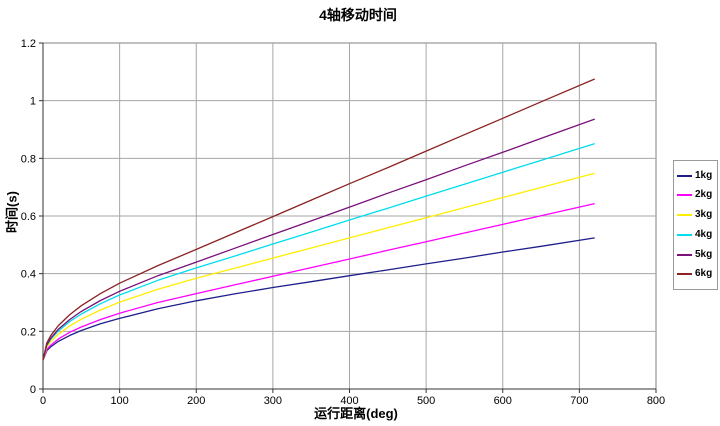  I want to click on y-axis-title: 时间(s), so click(12, 212).